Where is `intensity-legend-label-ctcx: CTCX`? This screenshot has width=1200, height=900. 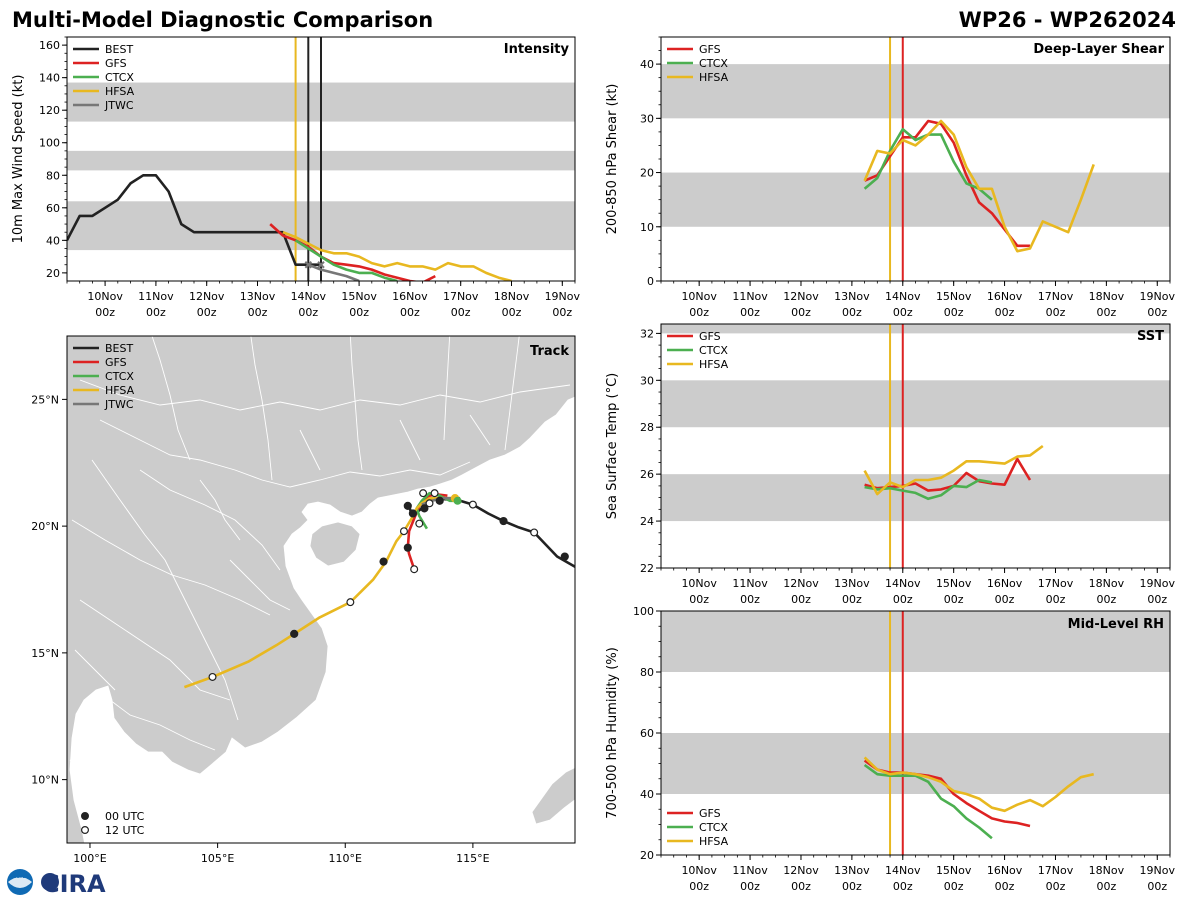 intensity-legend-label-ctcx: CTCX is located at coordinates (119, 77).